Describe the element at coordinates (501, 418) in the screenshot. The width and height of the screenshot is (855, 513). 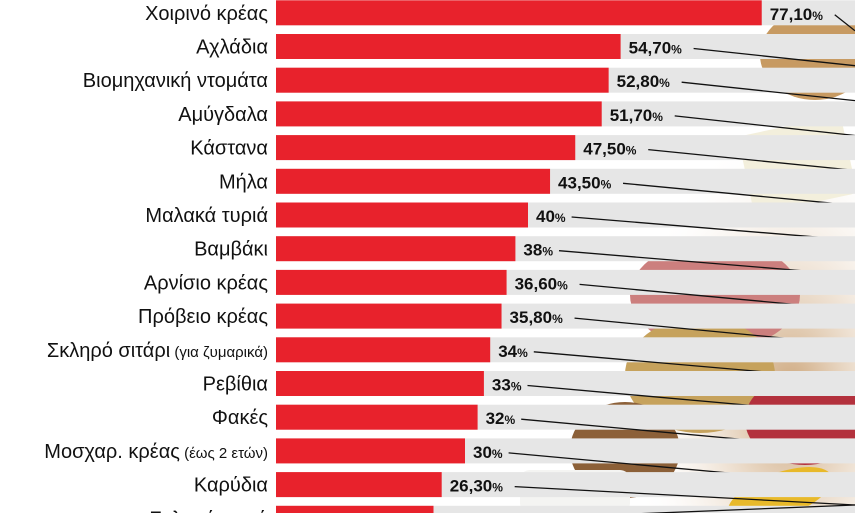
I see `value-label: 32%` at that location.